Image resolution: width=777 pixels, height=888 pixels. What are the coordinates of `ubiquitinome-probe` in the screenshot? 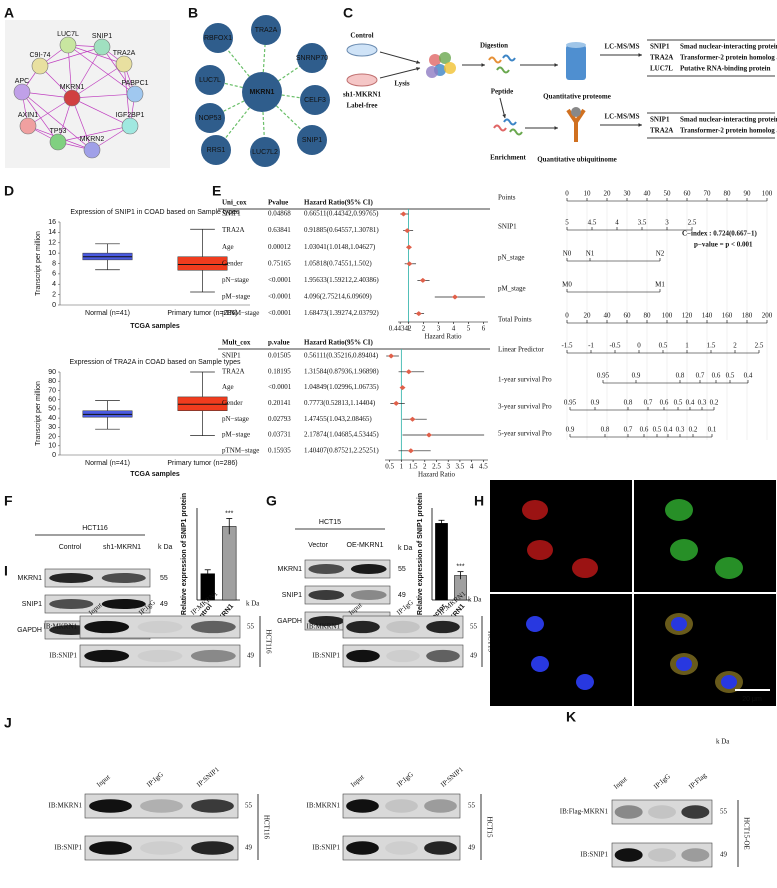 It's located at (576, 125).